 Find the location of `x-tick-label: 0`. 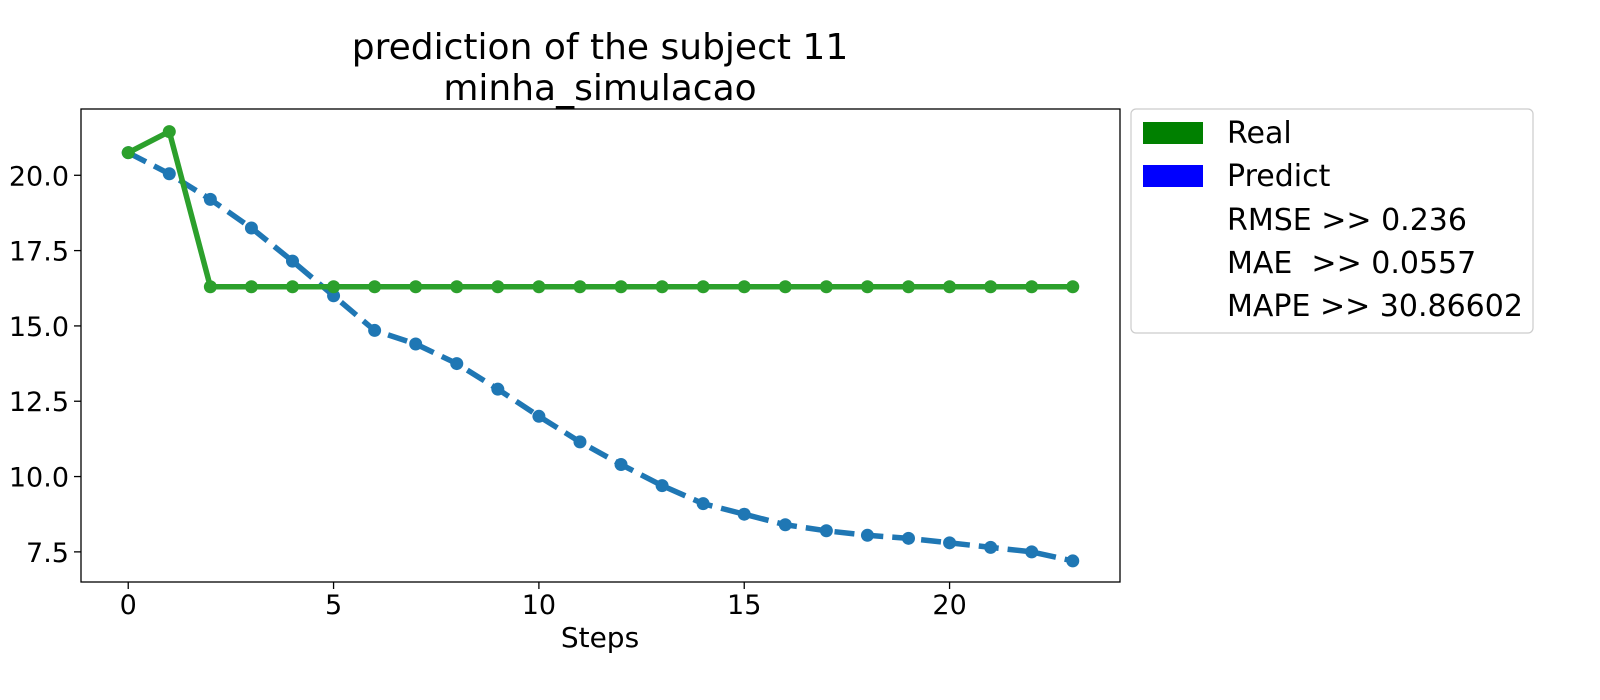

x-tick-label: 0 is located at coordinates (128, 605).